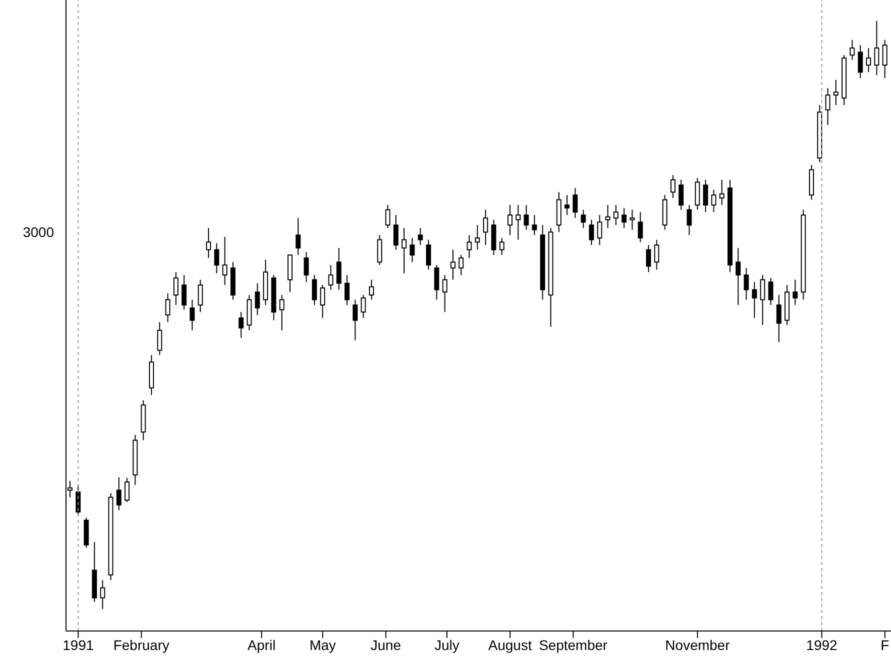  I want to click on x-tick-label: September, so click(573, 644).